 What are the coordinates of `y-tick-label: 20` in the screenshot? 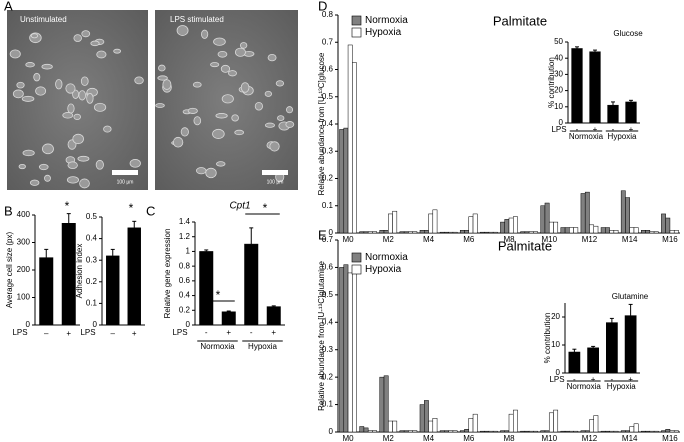 It's located at (558, 90).